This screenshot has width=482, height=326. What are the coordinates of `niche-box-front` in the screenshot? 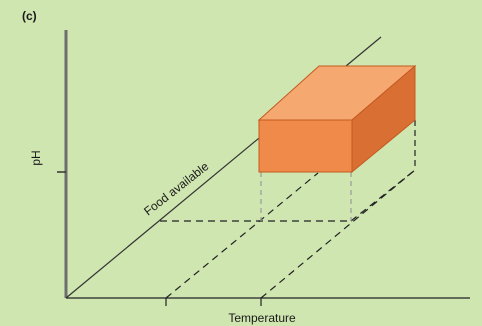 It's located at (305, 146).